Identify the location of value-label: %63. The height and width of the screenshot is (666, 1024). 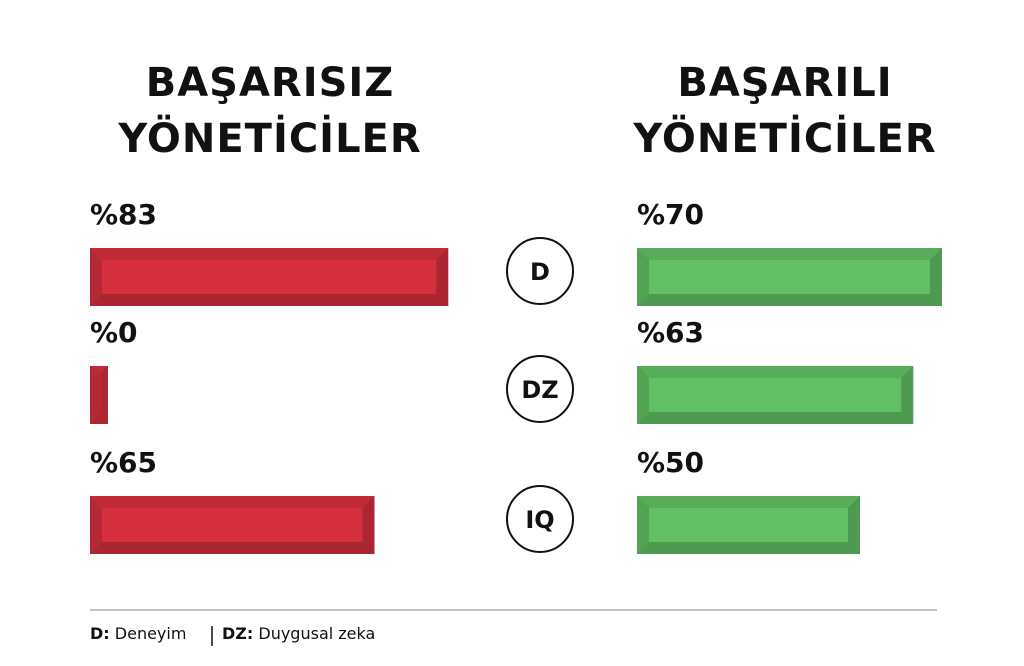
(670, 332).